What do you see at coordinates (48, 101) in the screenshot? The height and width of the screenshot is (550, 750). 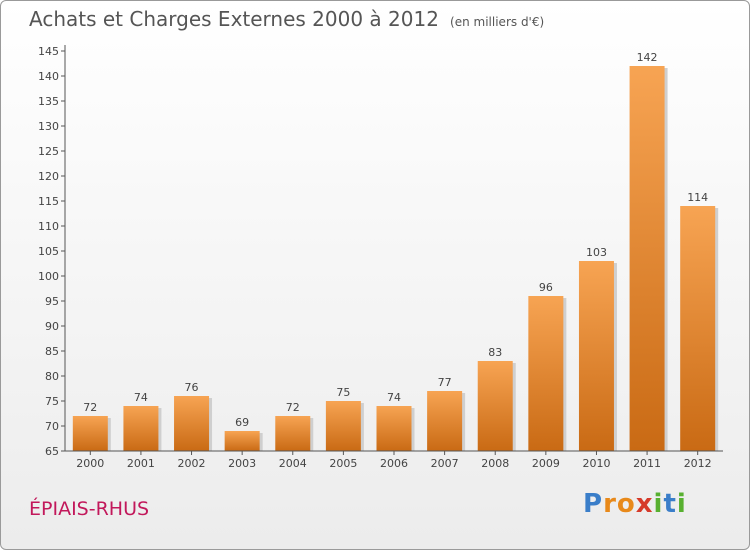 I see `y-tick-label: 135` at bounding box center [48, 101].